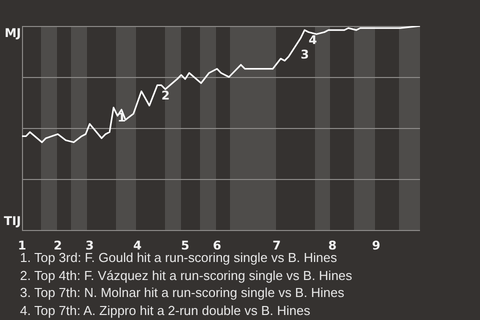 The image size is (480, 320). I want to click on text: TIJ, so click(12, 221).